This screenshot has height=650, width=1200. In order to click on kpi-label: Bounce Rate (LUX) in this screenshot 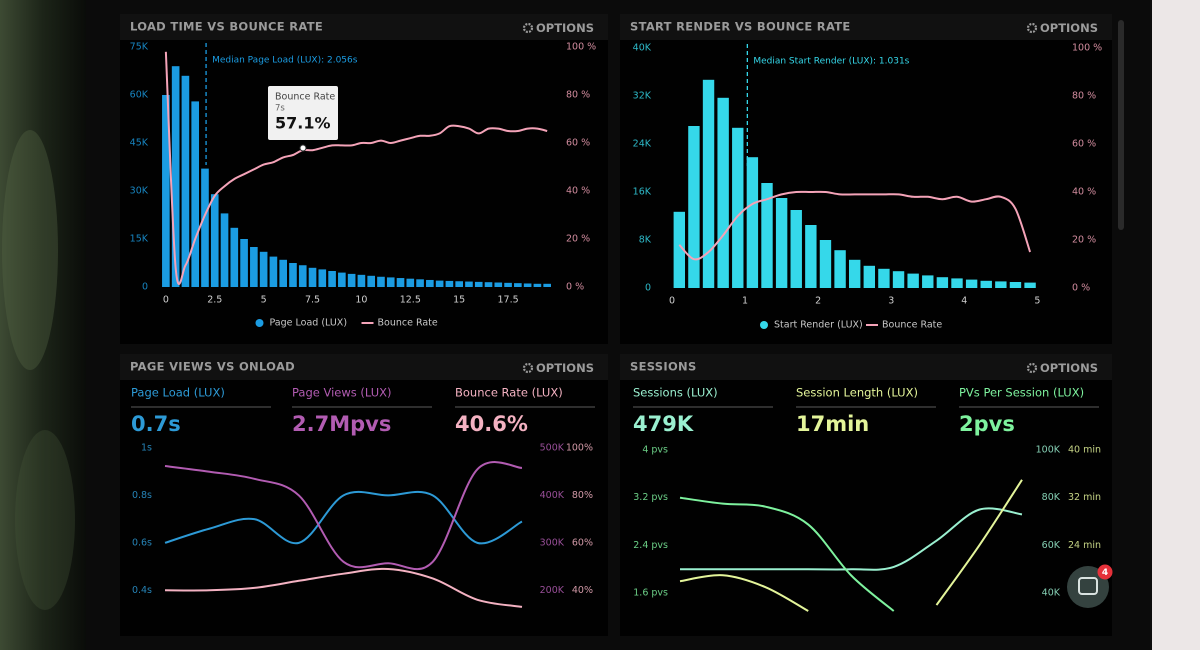, I will do `click(509, 393)`.